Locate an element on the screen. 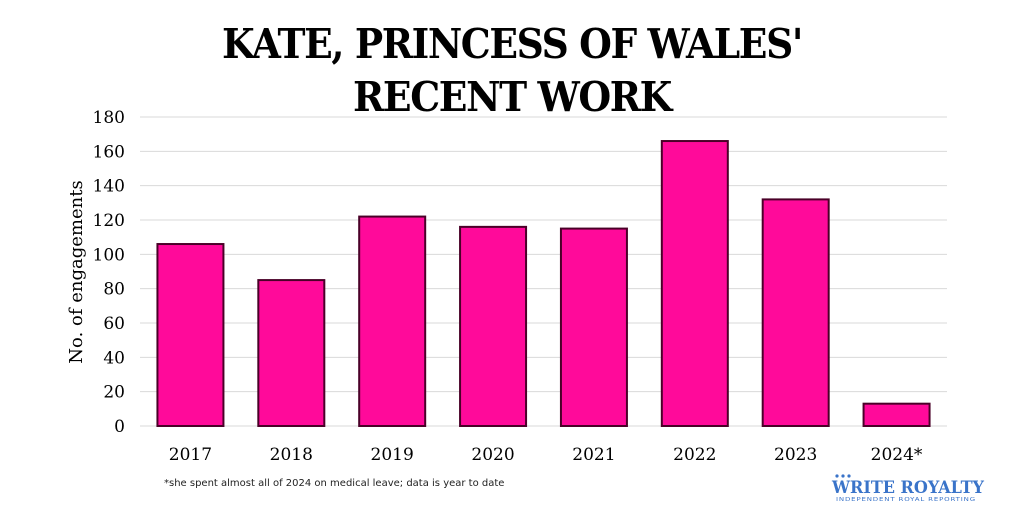  y-tick-label: 40 is located at coordinates (114, 358).